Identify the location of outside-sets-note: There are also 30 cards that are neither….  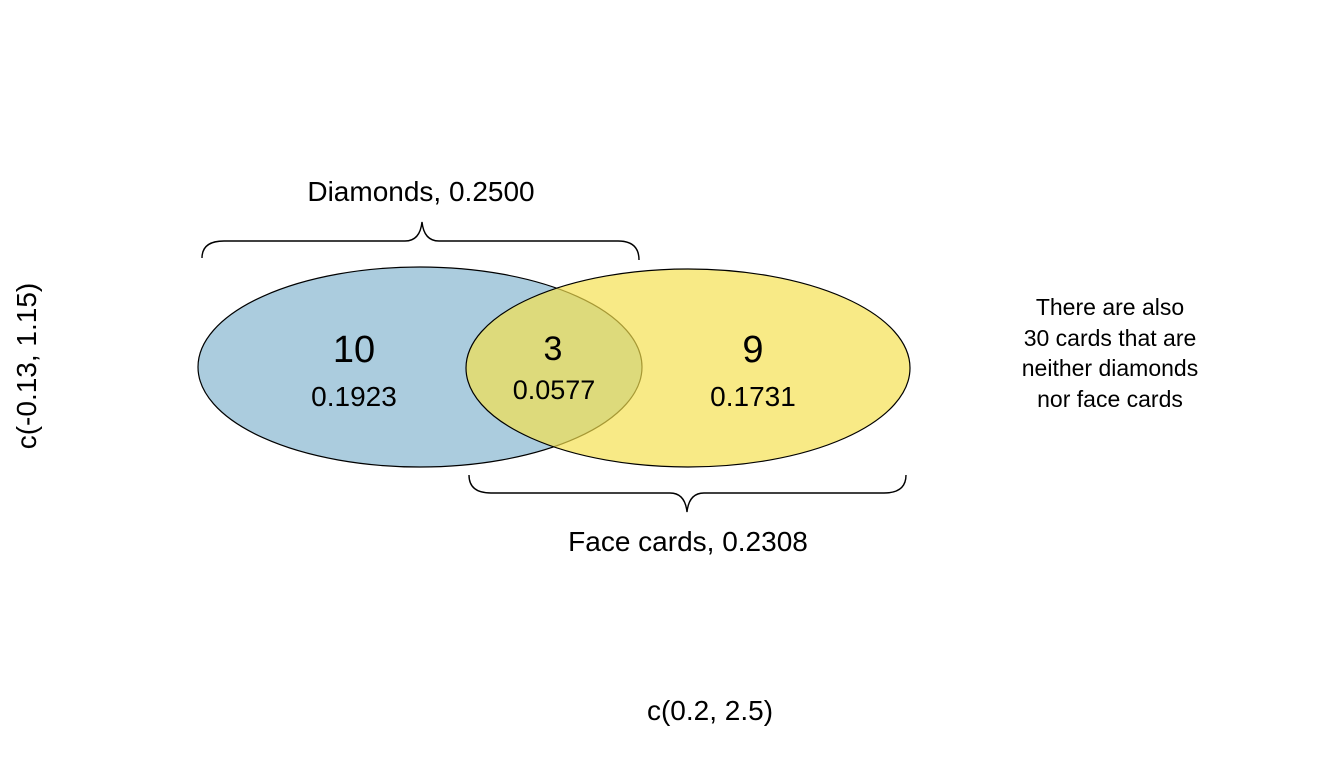
(1110, 353).